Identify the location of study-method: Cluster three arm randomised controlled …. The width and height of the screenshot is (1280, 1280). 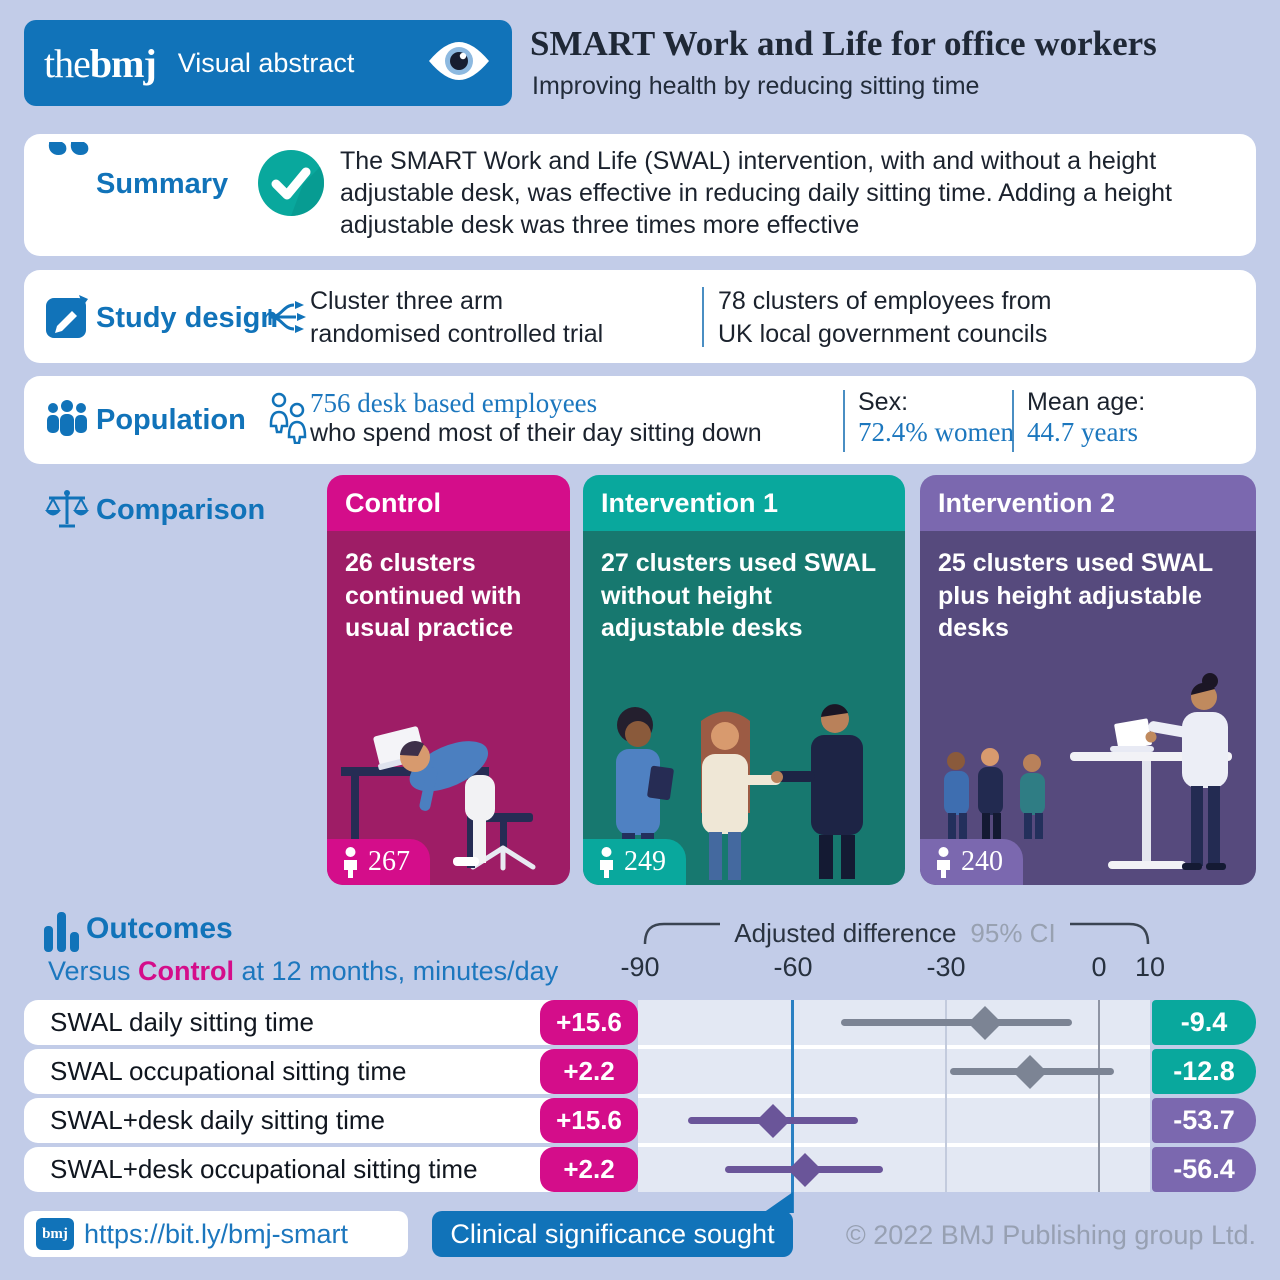
(456, 317).